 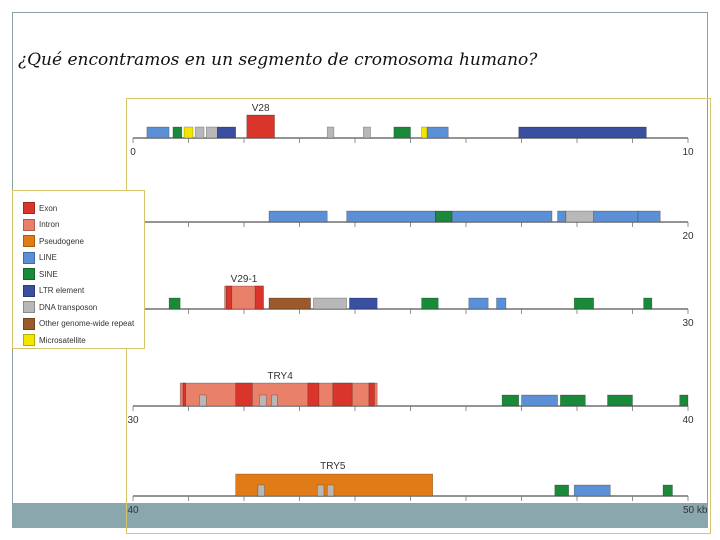 I want to click on axis-end-label: 20, so click(x=688, y=236).